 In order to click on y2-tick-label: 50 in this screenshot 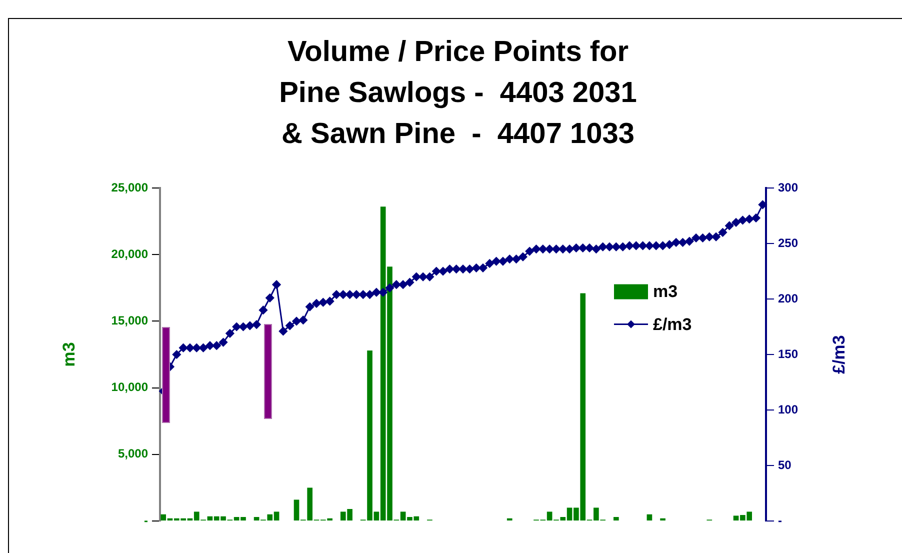, I will do `click(785, 465)`.